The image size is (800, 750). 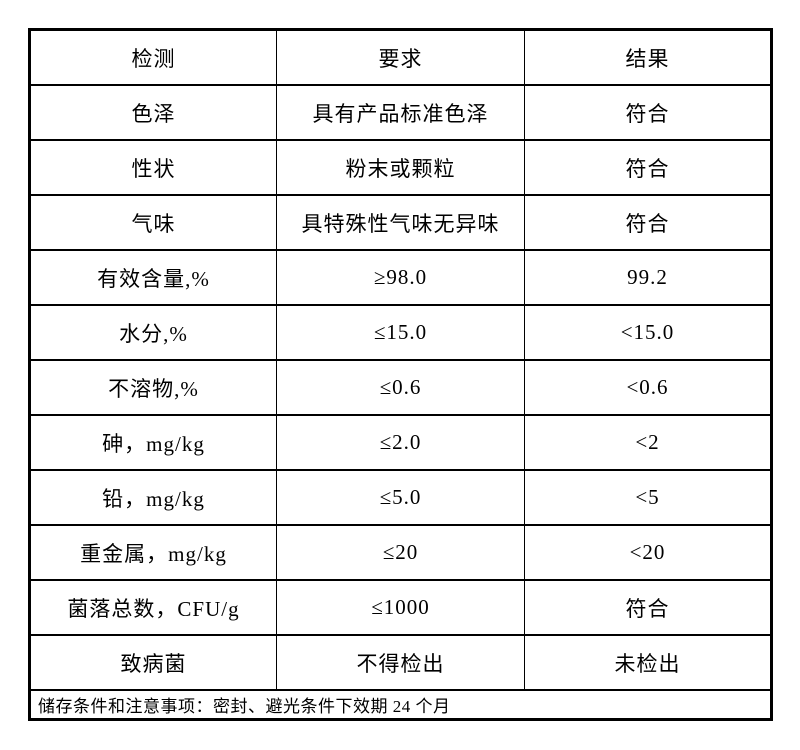 What do you see at coordinates (648, 552) in the screenshot?
I see `cell-result: <20` at bounding box center [648, 552].